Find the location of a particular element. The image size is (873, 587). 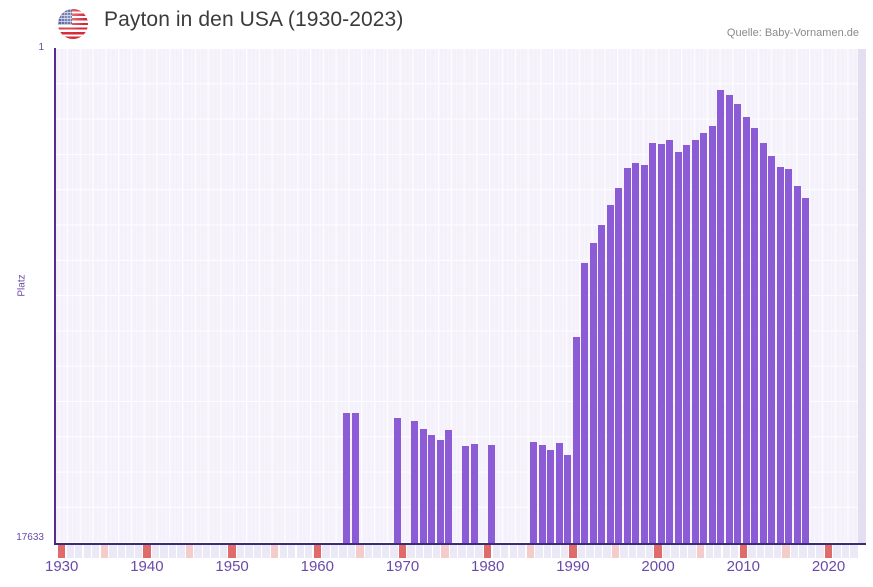

x-axis-labels: 1930 1940 1950 1960 1970 1980 1990 2000 2010 2020 is located at coordinates (436, 571).